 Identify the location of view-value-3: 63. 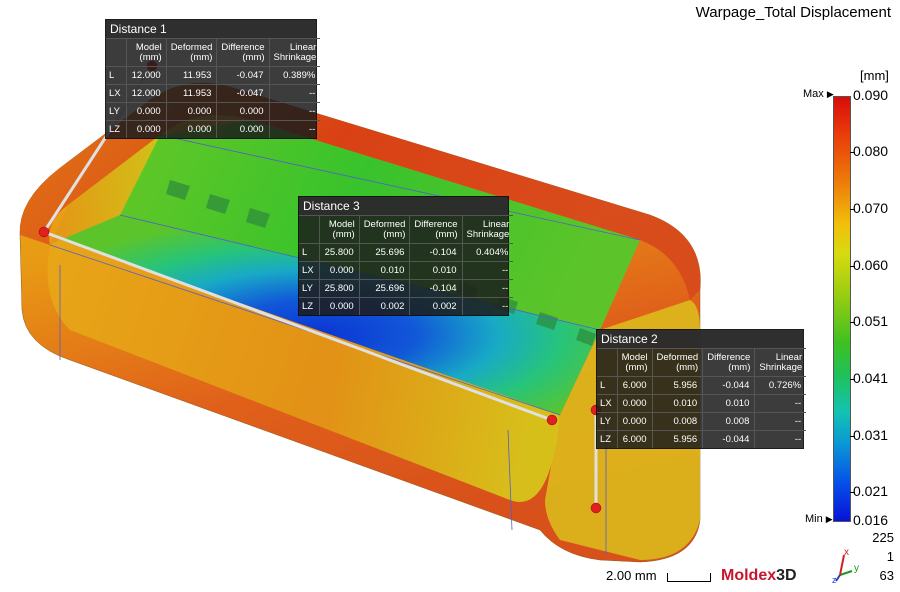
(886, 575).